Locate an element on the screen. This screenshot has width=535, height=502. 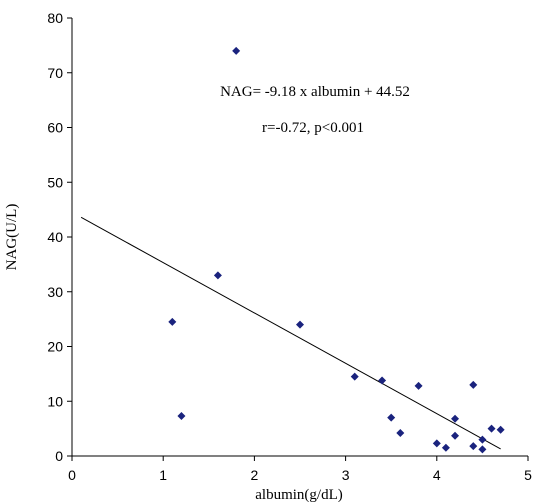
y-tick-label: 20 is located at coordinates (55, 347).